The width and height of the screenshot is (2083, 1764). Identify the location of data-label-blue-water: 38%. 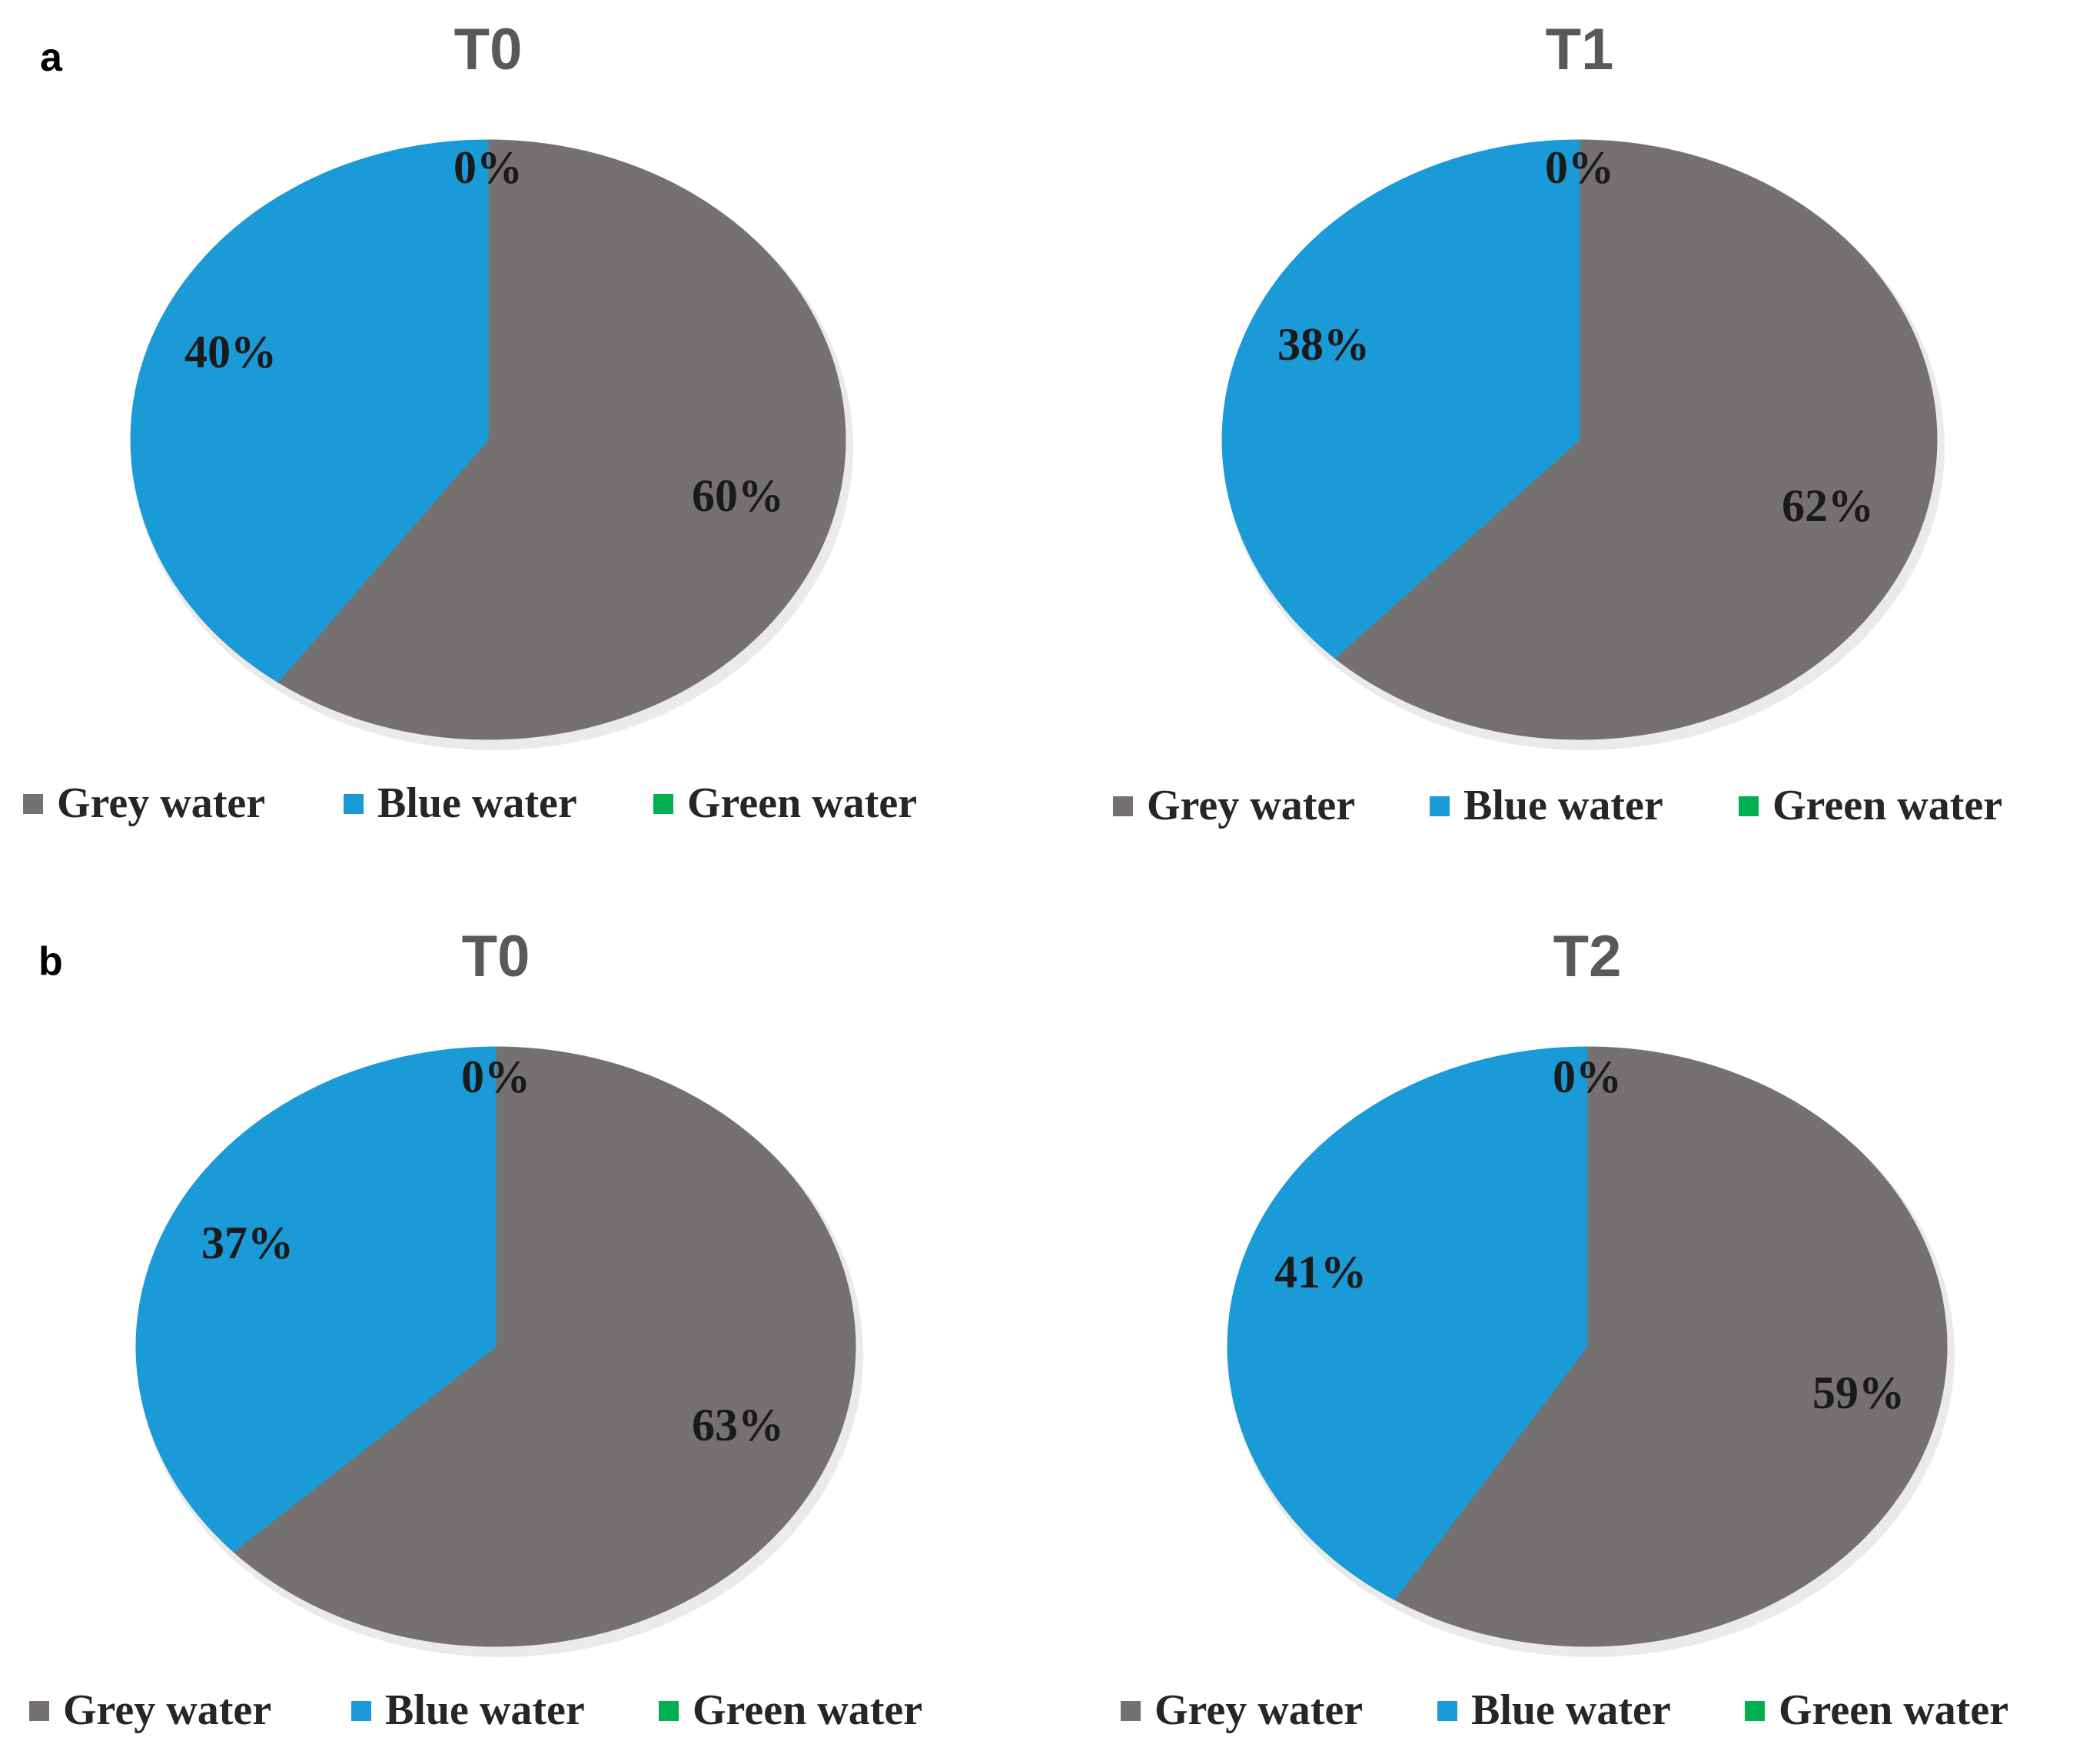
(1323, 344).